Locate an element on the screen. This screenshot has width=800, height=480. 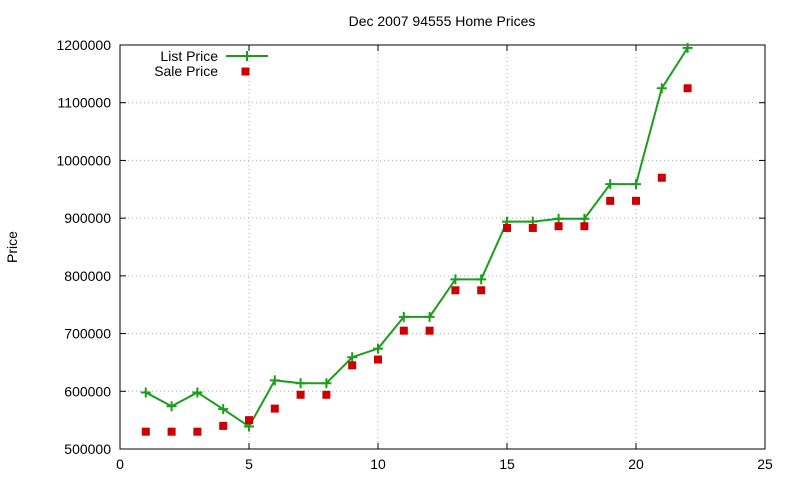
legend-marker-sale-price is located at coordinates (245, 71).